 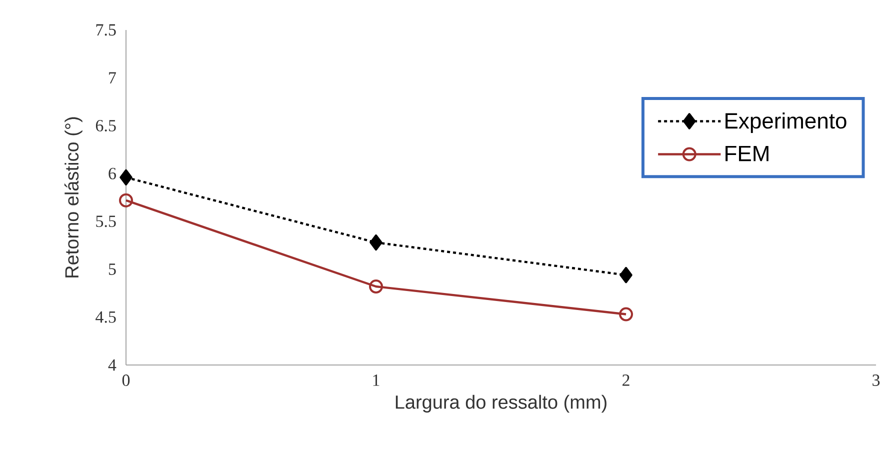 I want to click on legend-label: FEM, so click(x=747, y=154).